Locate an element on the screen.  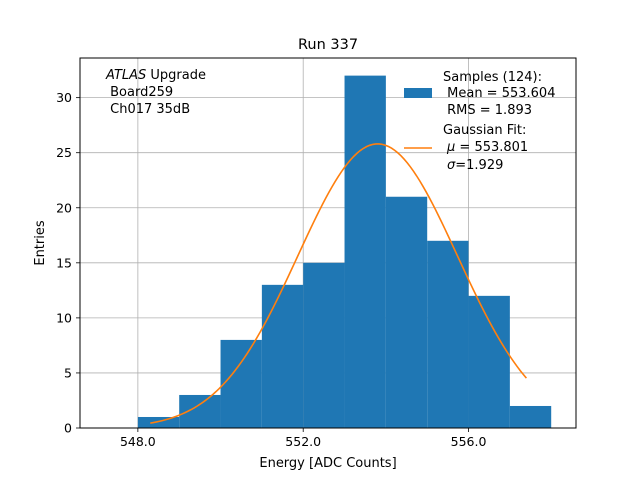
legend-samples-swatch is located at coordinates (418, 93).